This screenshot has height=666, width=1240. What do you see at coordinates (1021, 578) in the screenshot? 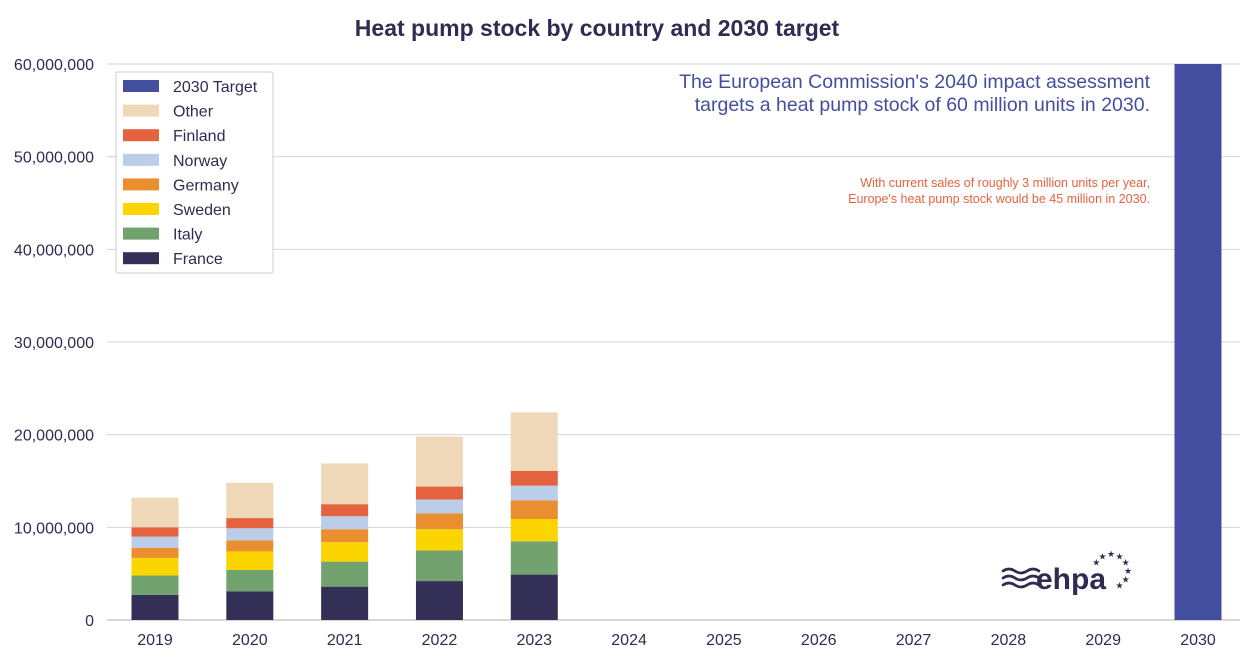
I see `wave-stars-logo-icon` at bounding box center [1021, 578].